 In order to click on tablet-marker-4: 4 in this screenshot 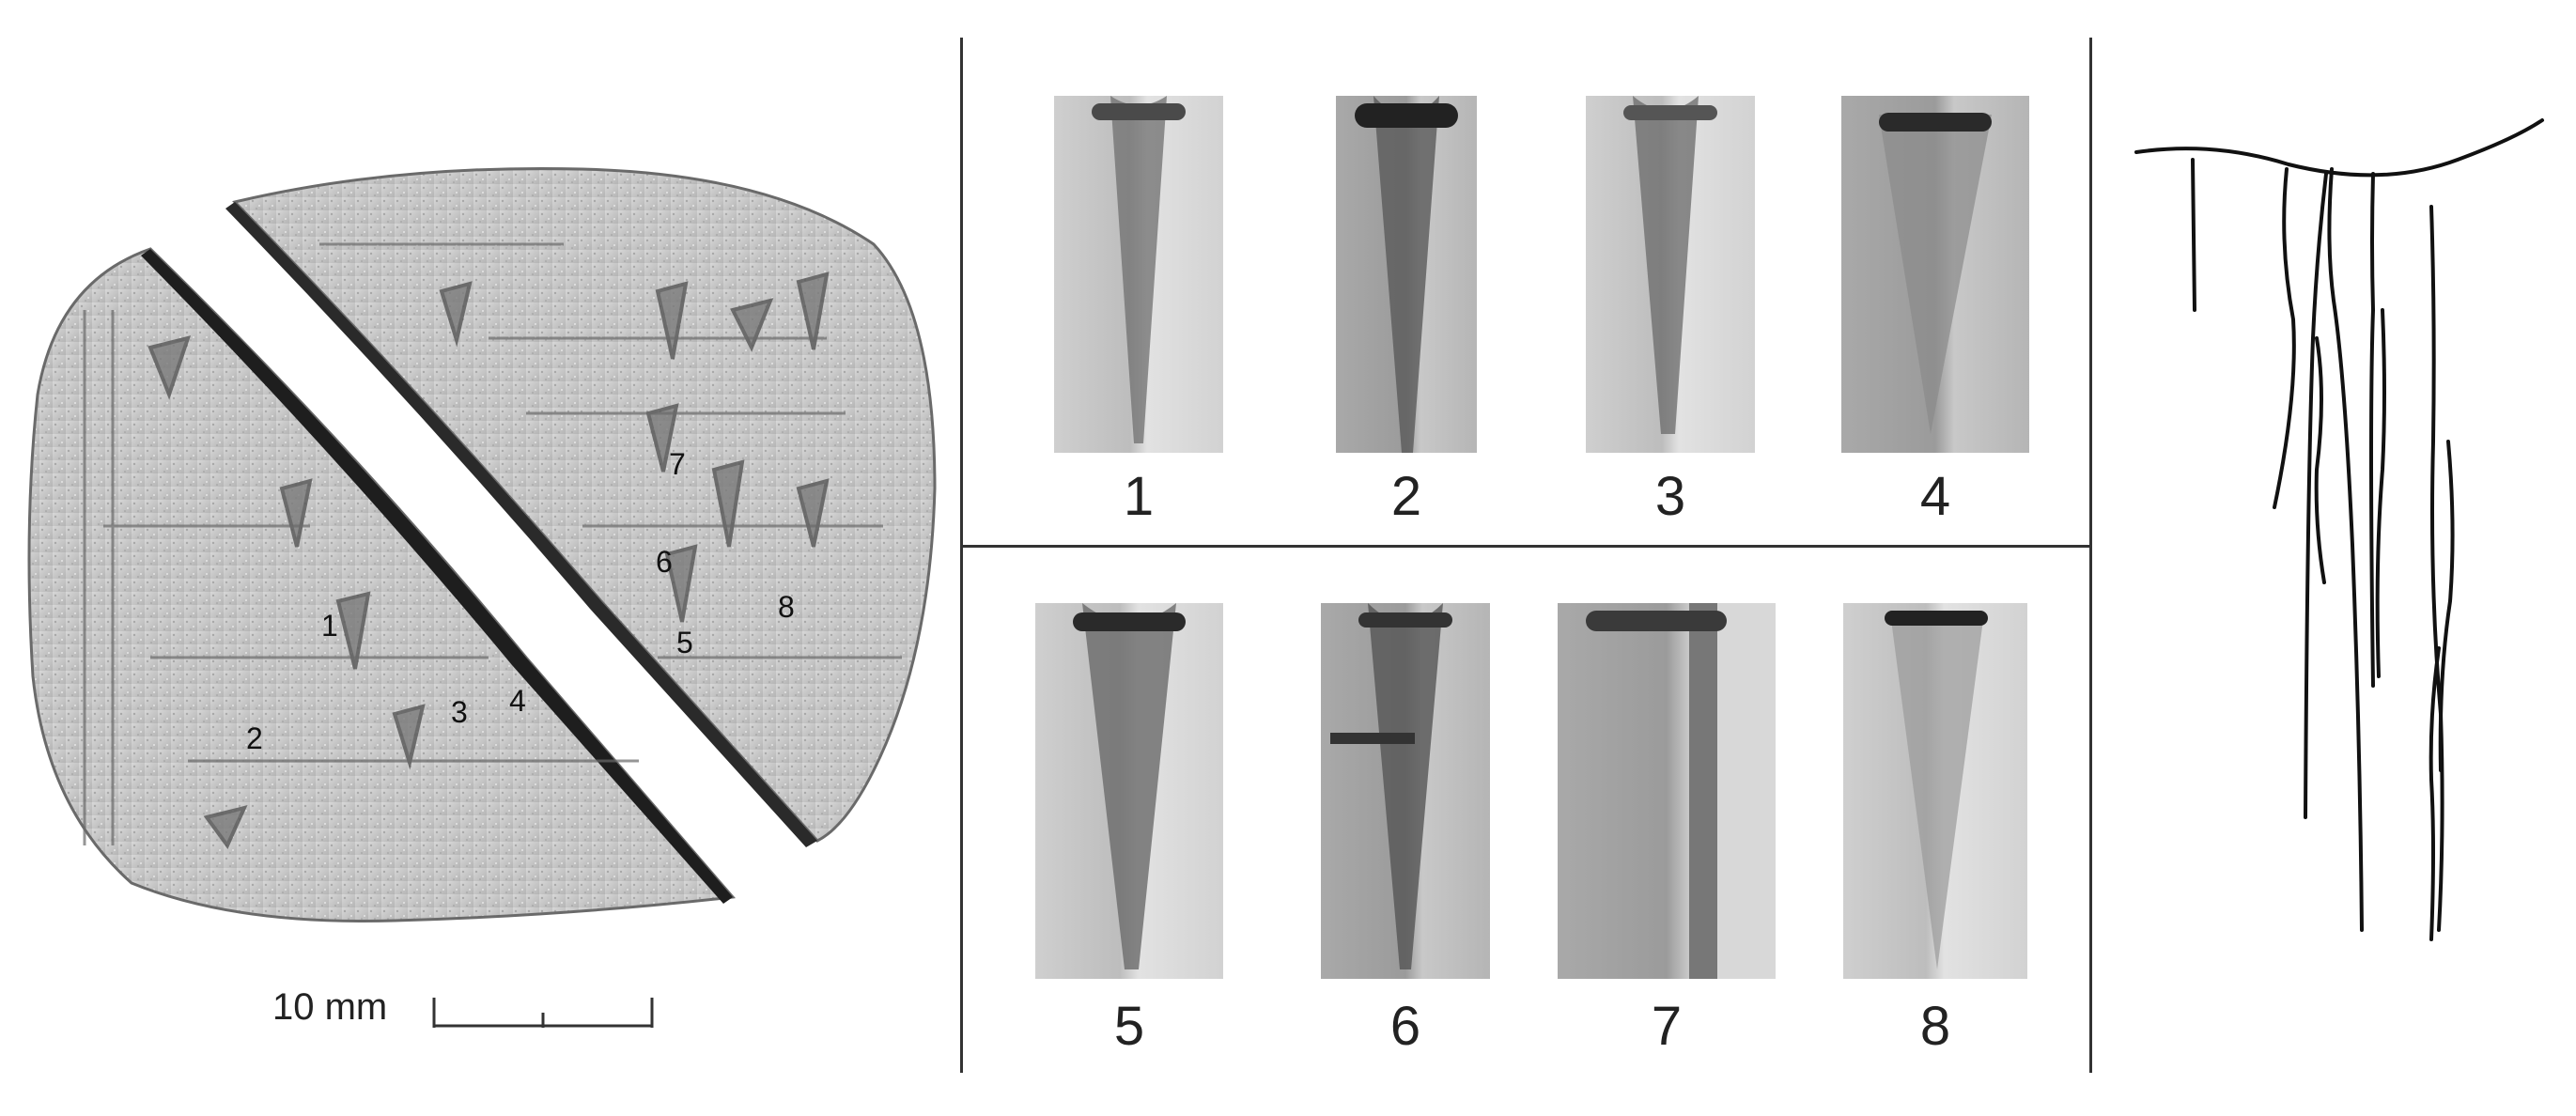, I will do `click(517, 701)`.